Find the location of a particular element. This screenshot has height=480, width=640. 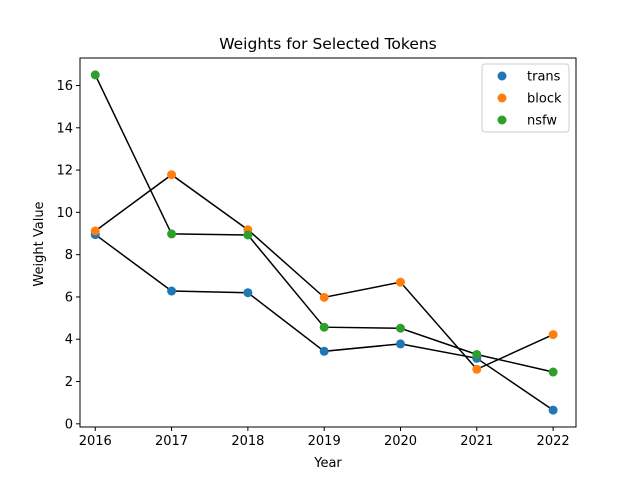

point-nsfw-2017 is located at coordinates (172, 234).